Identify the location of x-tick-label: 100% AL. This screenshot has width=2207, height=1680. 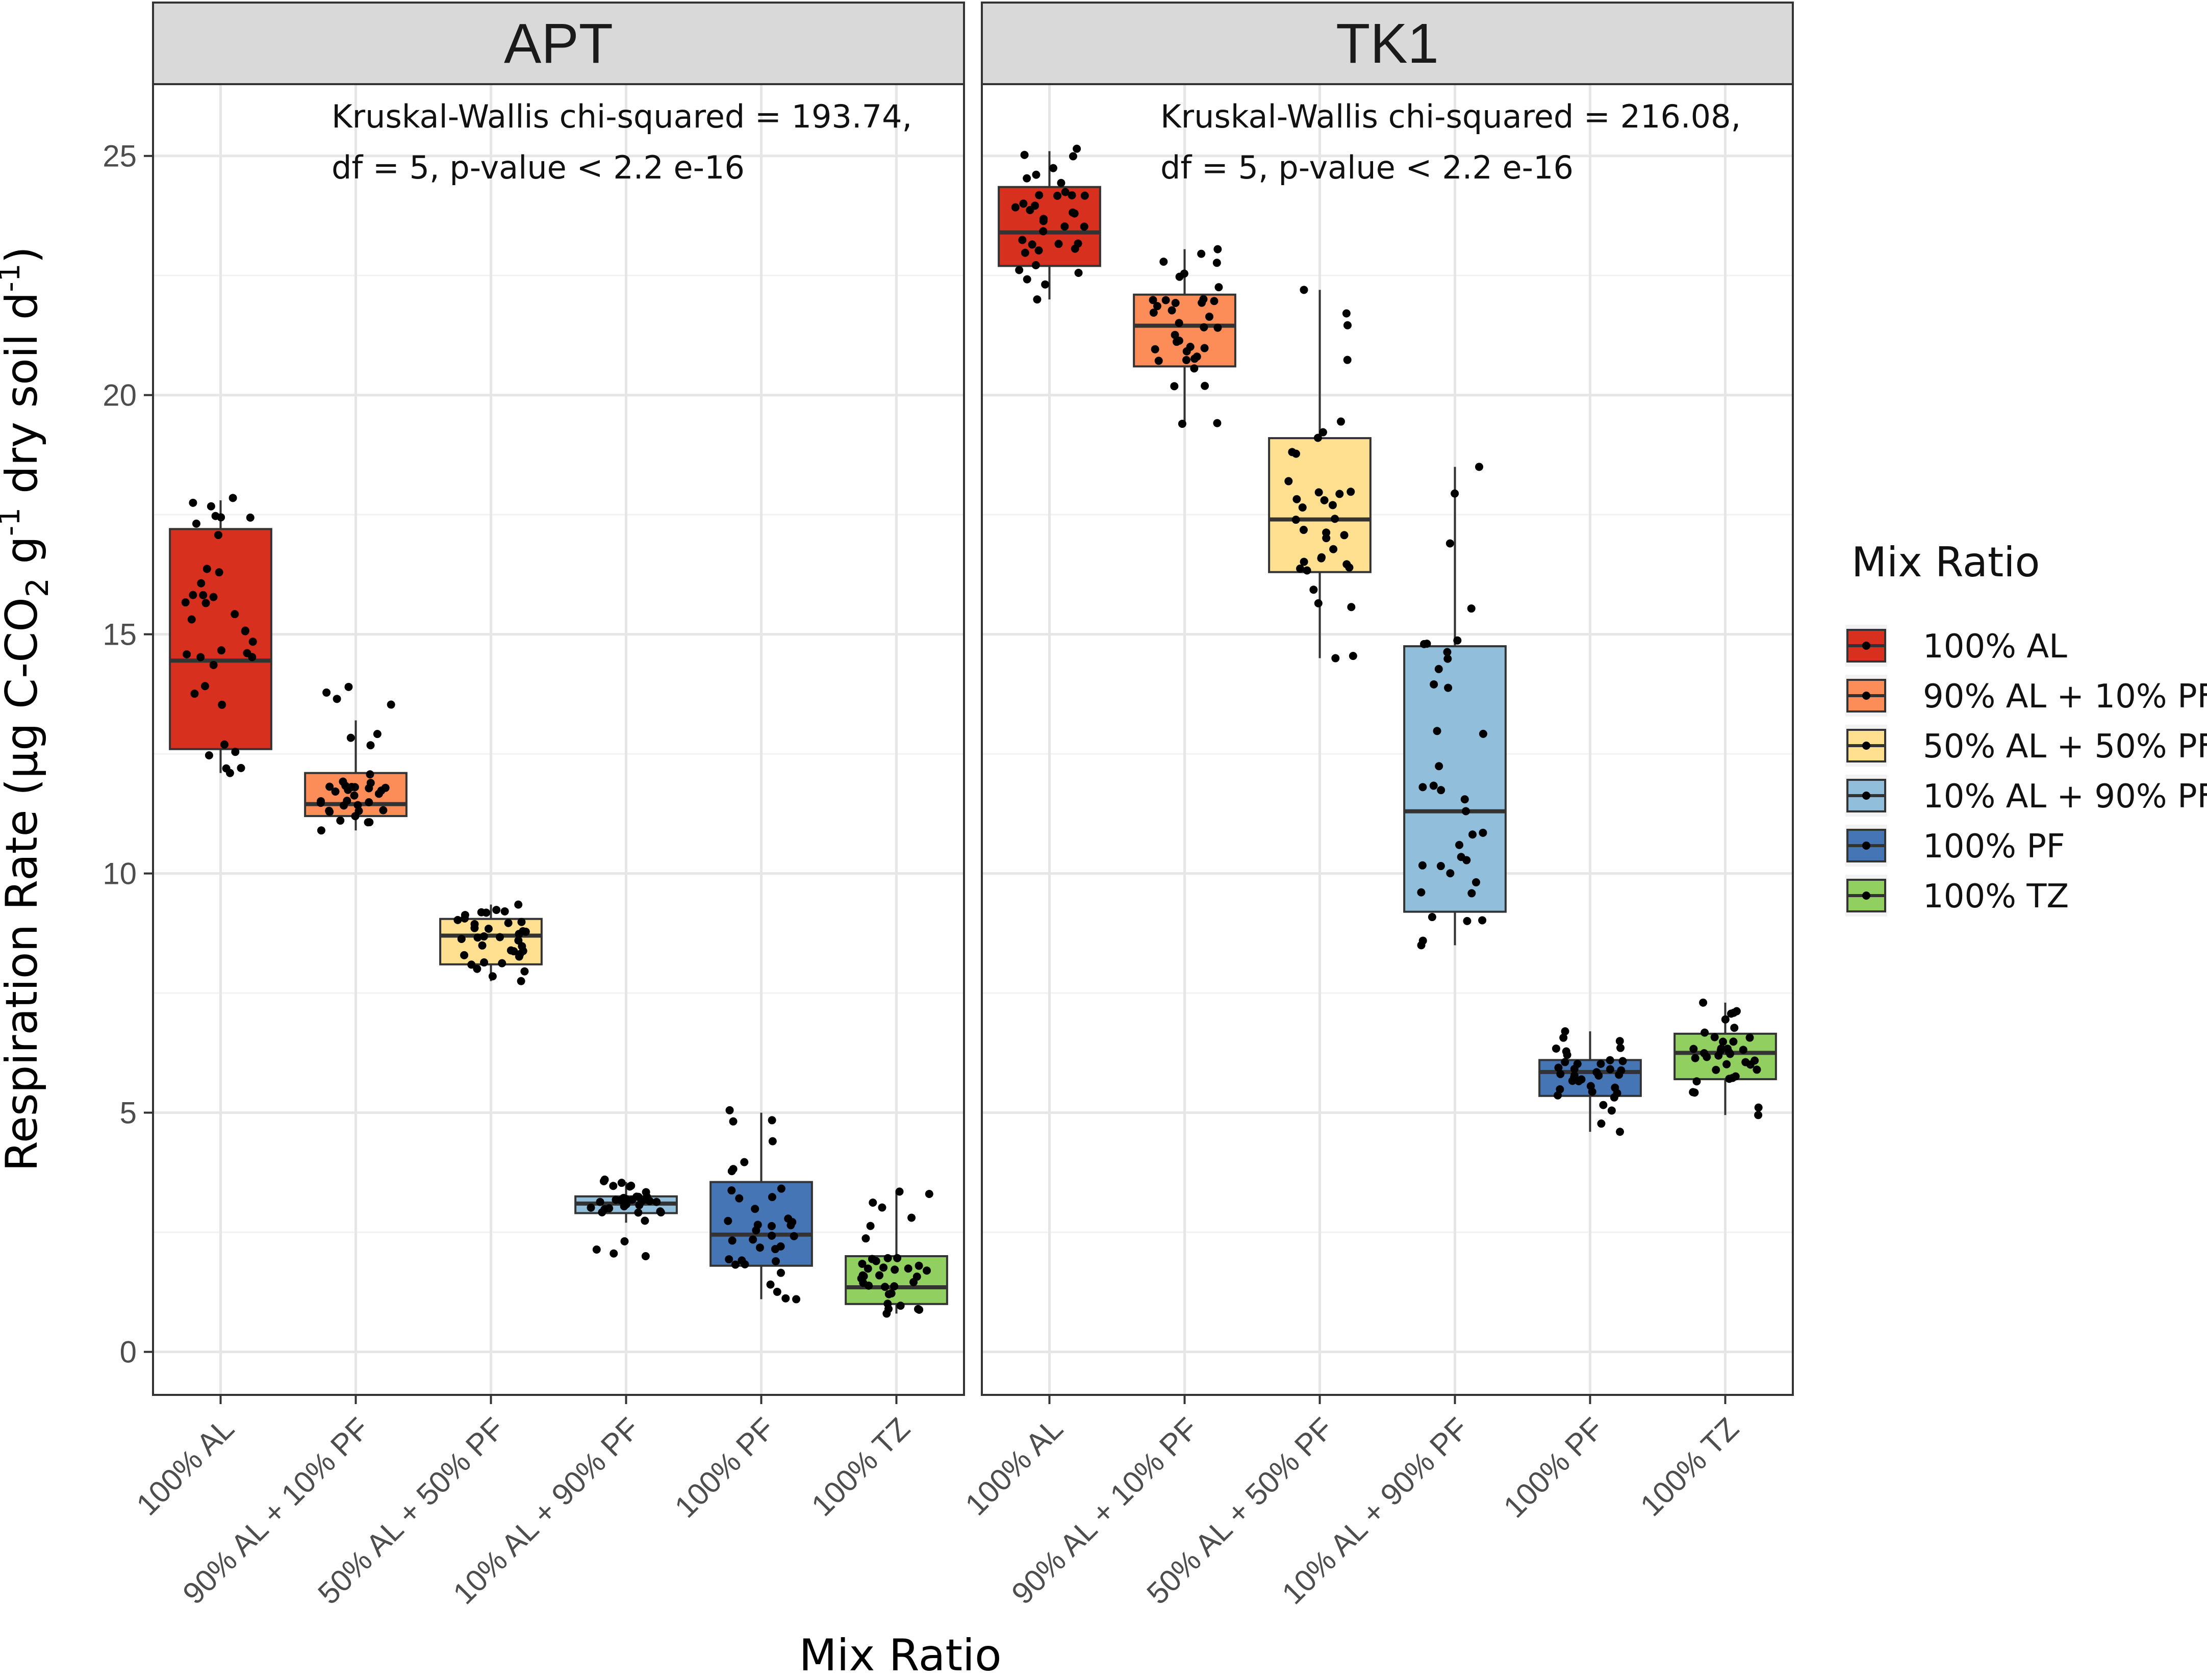
(1013, 1466).